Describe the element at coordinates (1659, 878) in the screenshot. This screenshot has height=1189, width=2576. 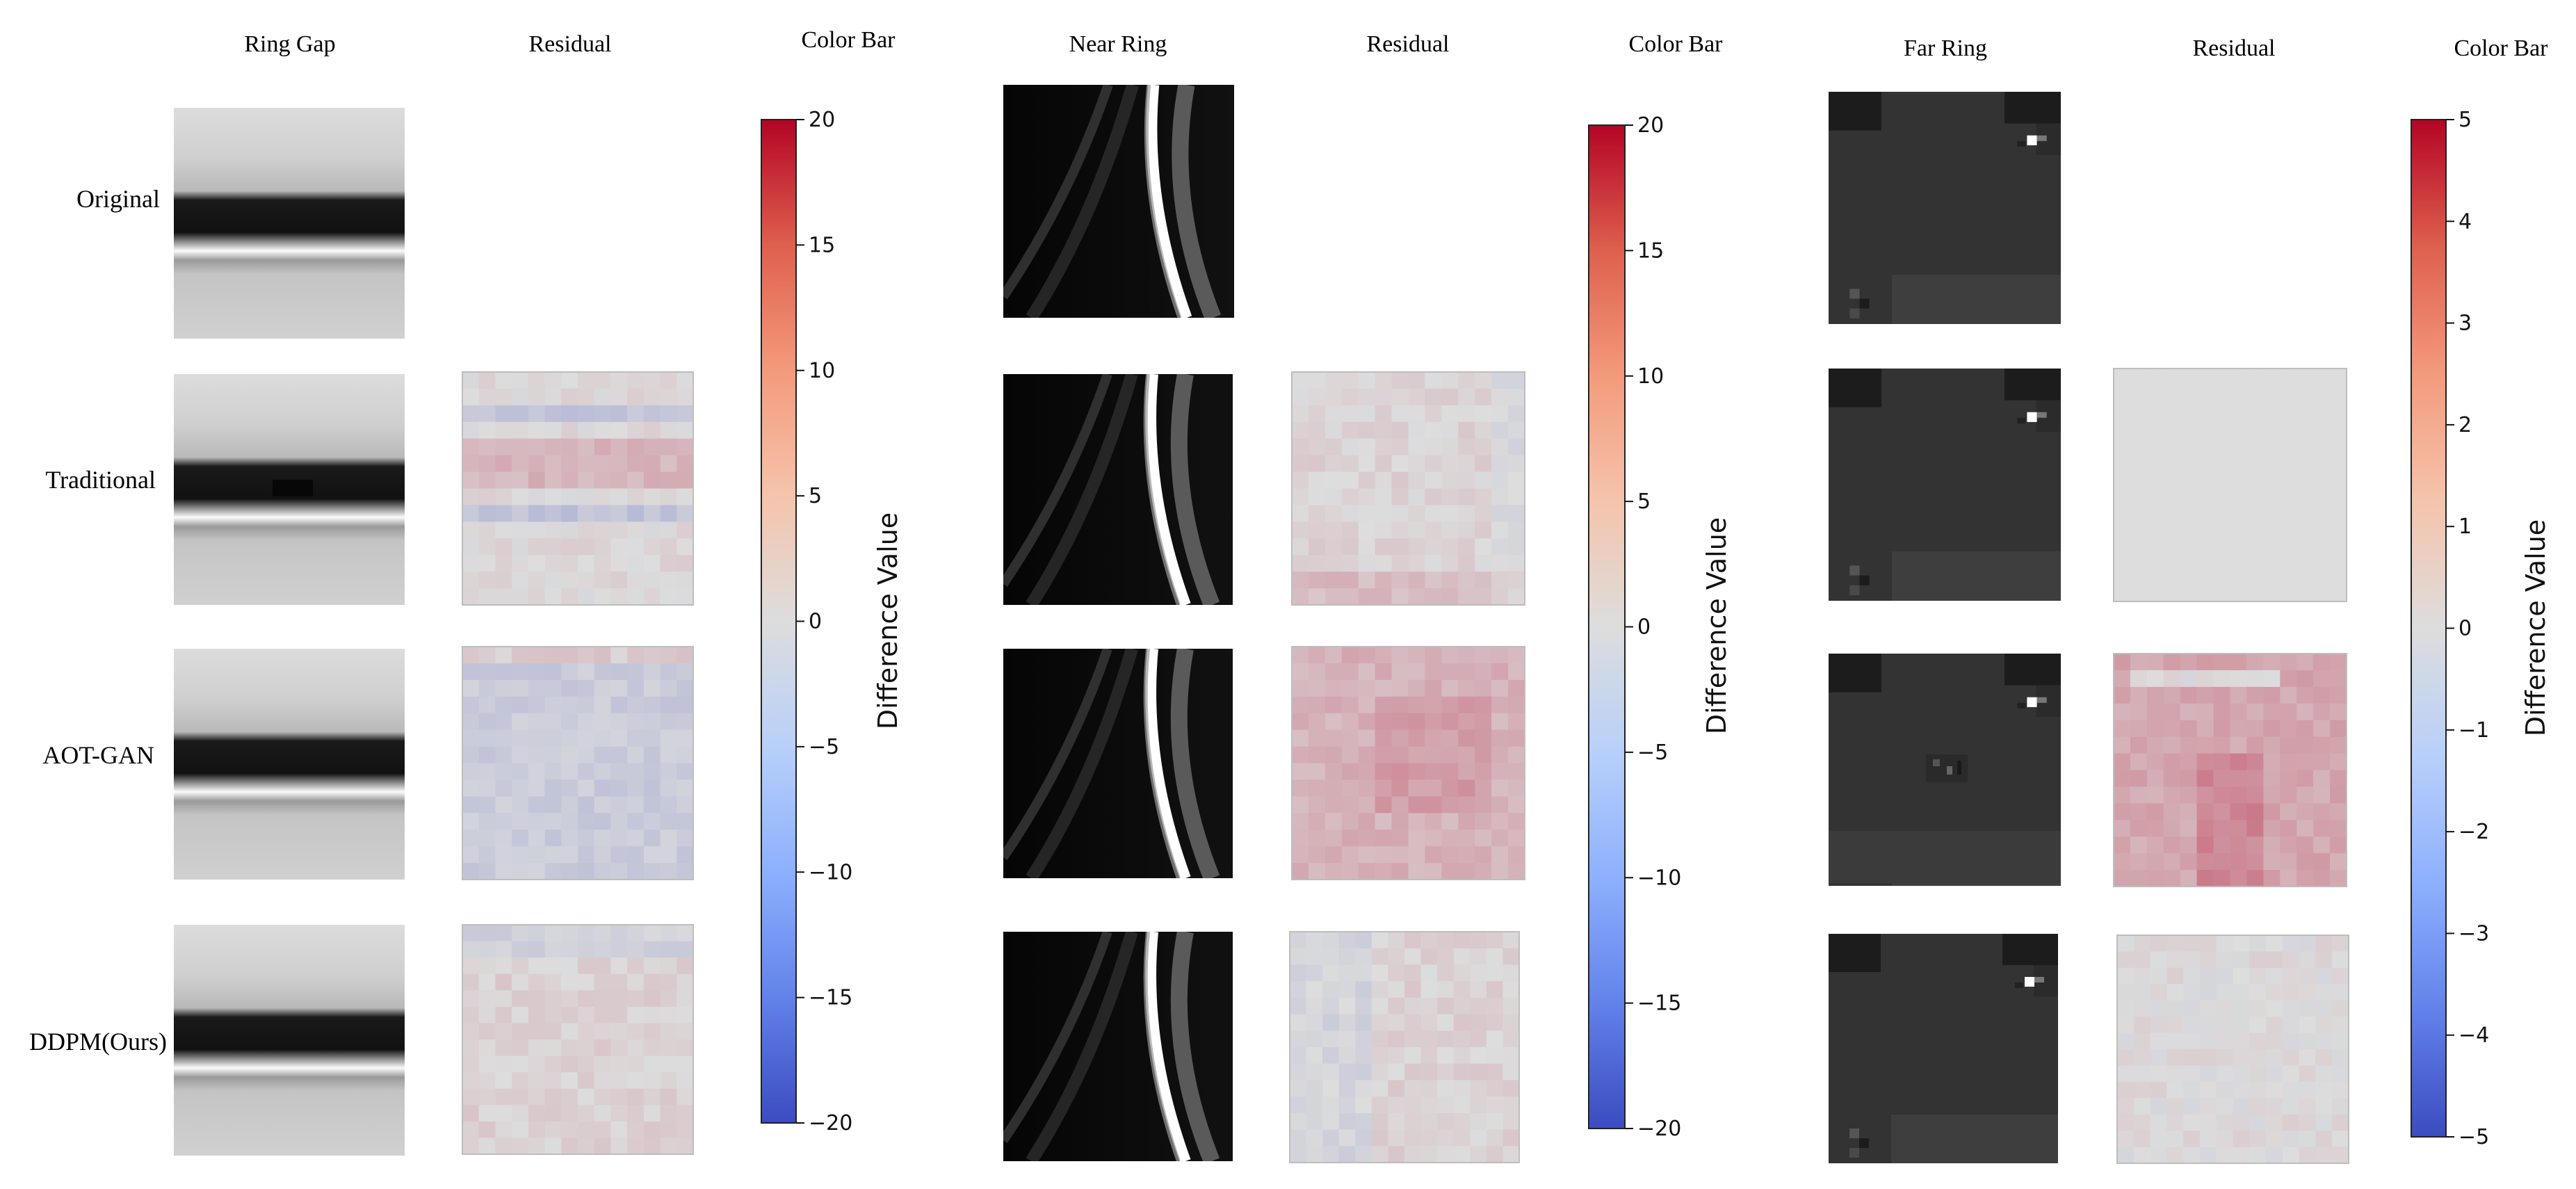
I see `colorbar-2-tick-label: −10` at that location.